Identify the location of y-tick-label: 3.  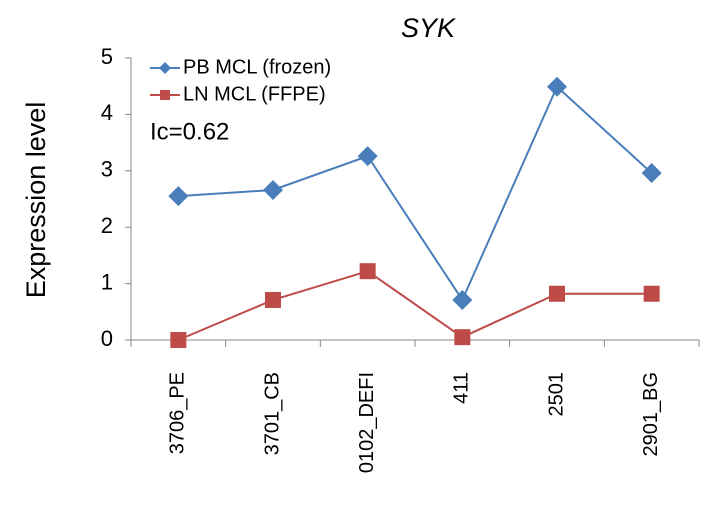
(107, 169).